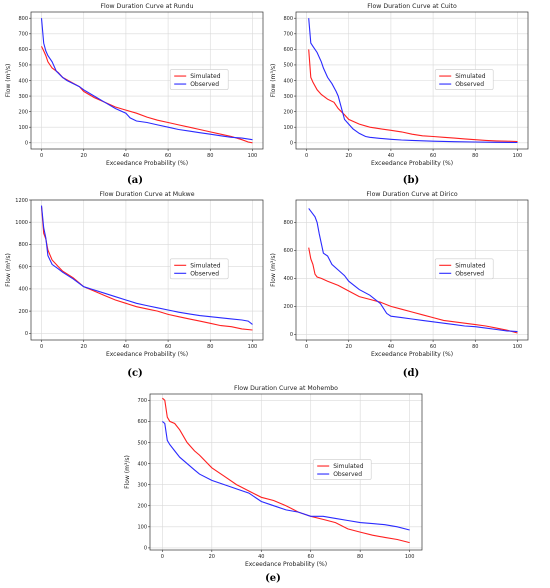 The width and height of the screenshot is (550, 588). I want to click on panel-label: (a), so click(135, 180).